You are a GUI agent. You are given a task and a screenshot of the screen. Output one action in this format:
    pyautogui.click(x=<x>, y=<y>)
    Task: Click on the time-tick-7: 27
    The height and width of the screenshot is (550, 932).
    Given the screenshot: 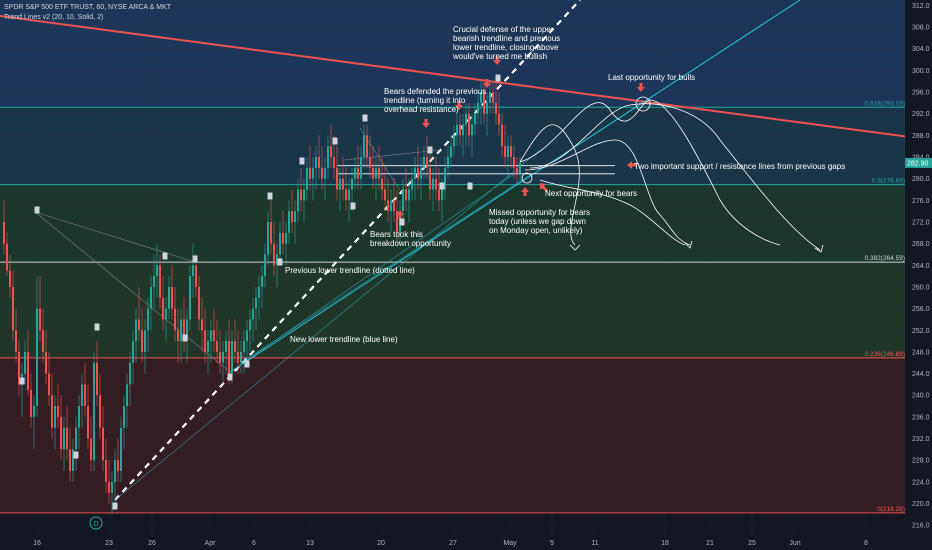 What is the action you would take?
    pyautogui.click(x=453, y=543)
    